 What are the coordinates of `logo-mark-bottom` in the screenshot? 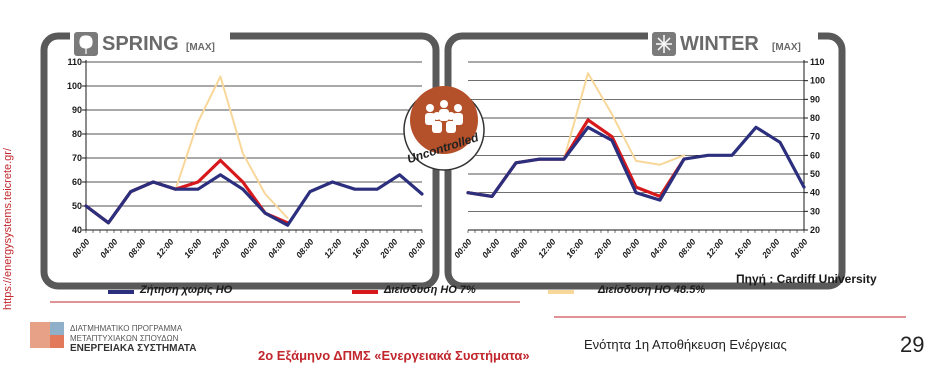 It's located at (57, 341).